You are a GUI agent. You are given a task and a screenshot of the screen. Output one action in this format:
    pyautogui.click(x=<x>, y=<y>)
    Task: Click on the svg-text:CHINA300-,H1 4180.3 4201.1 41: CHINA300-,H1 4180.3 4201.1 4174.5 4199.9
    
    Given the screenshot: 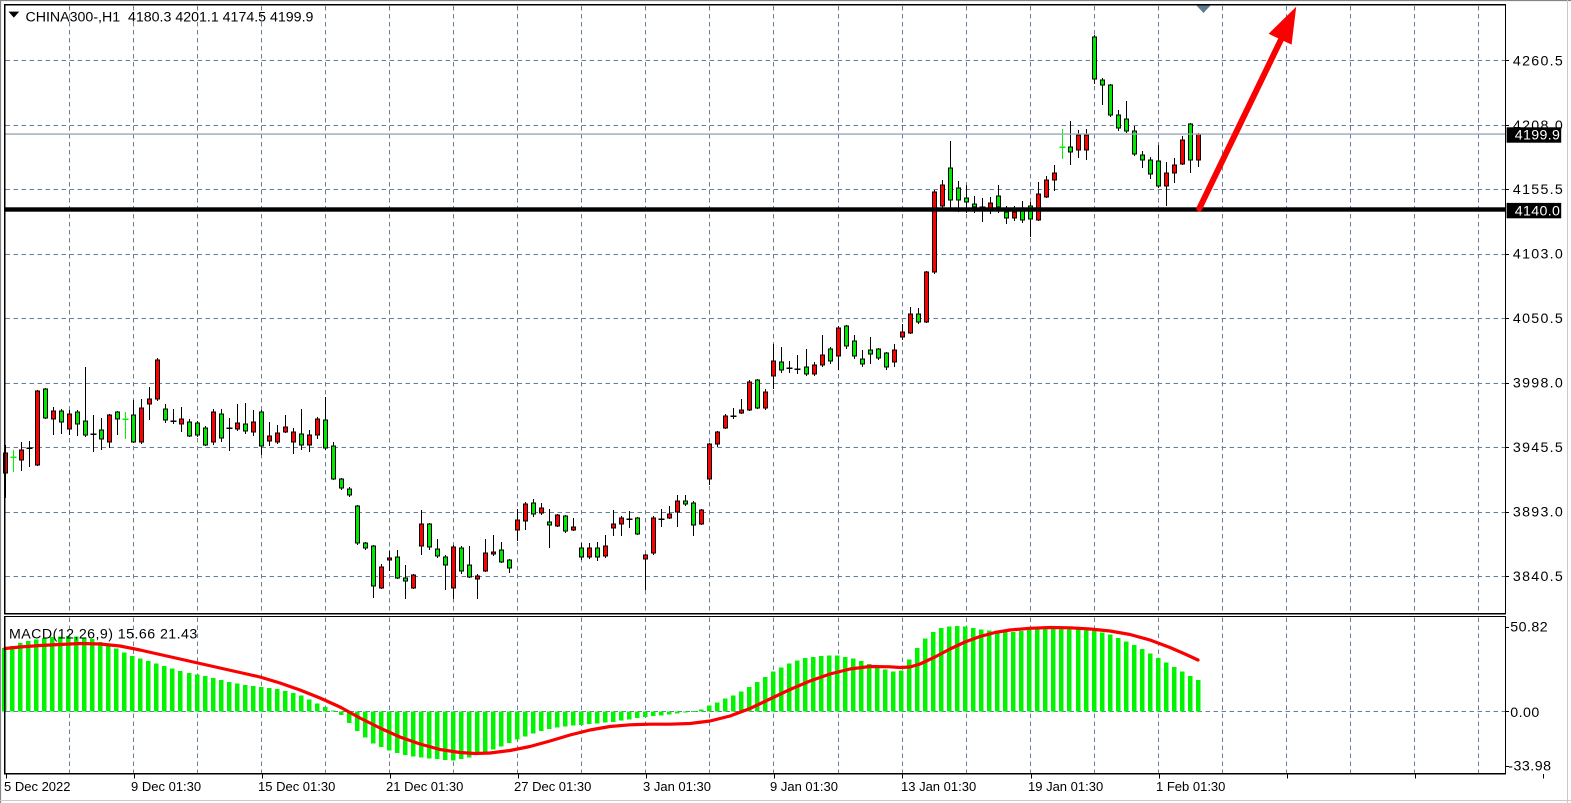 What is the action you would take?
    pyautogui.click(x=170, y=17)
    